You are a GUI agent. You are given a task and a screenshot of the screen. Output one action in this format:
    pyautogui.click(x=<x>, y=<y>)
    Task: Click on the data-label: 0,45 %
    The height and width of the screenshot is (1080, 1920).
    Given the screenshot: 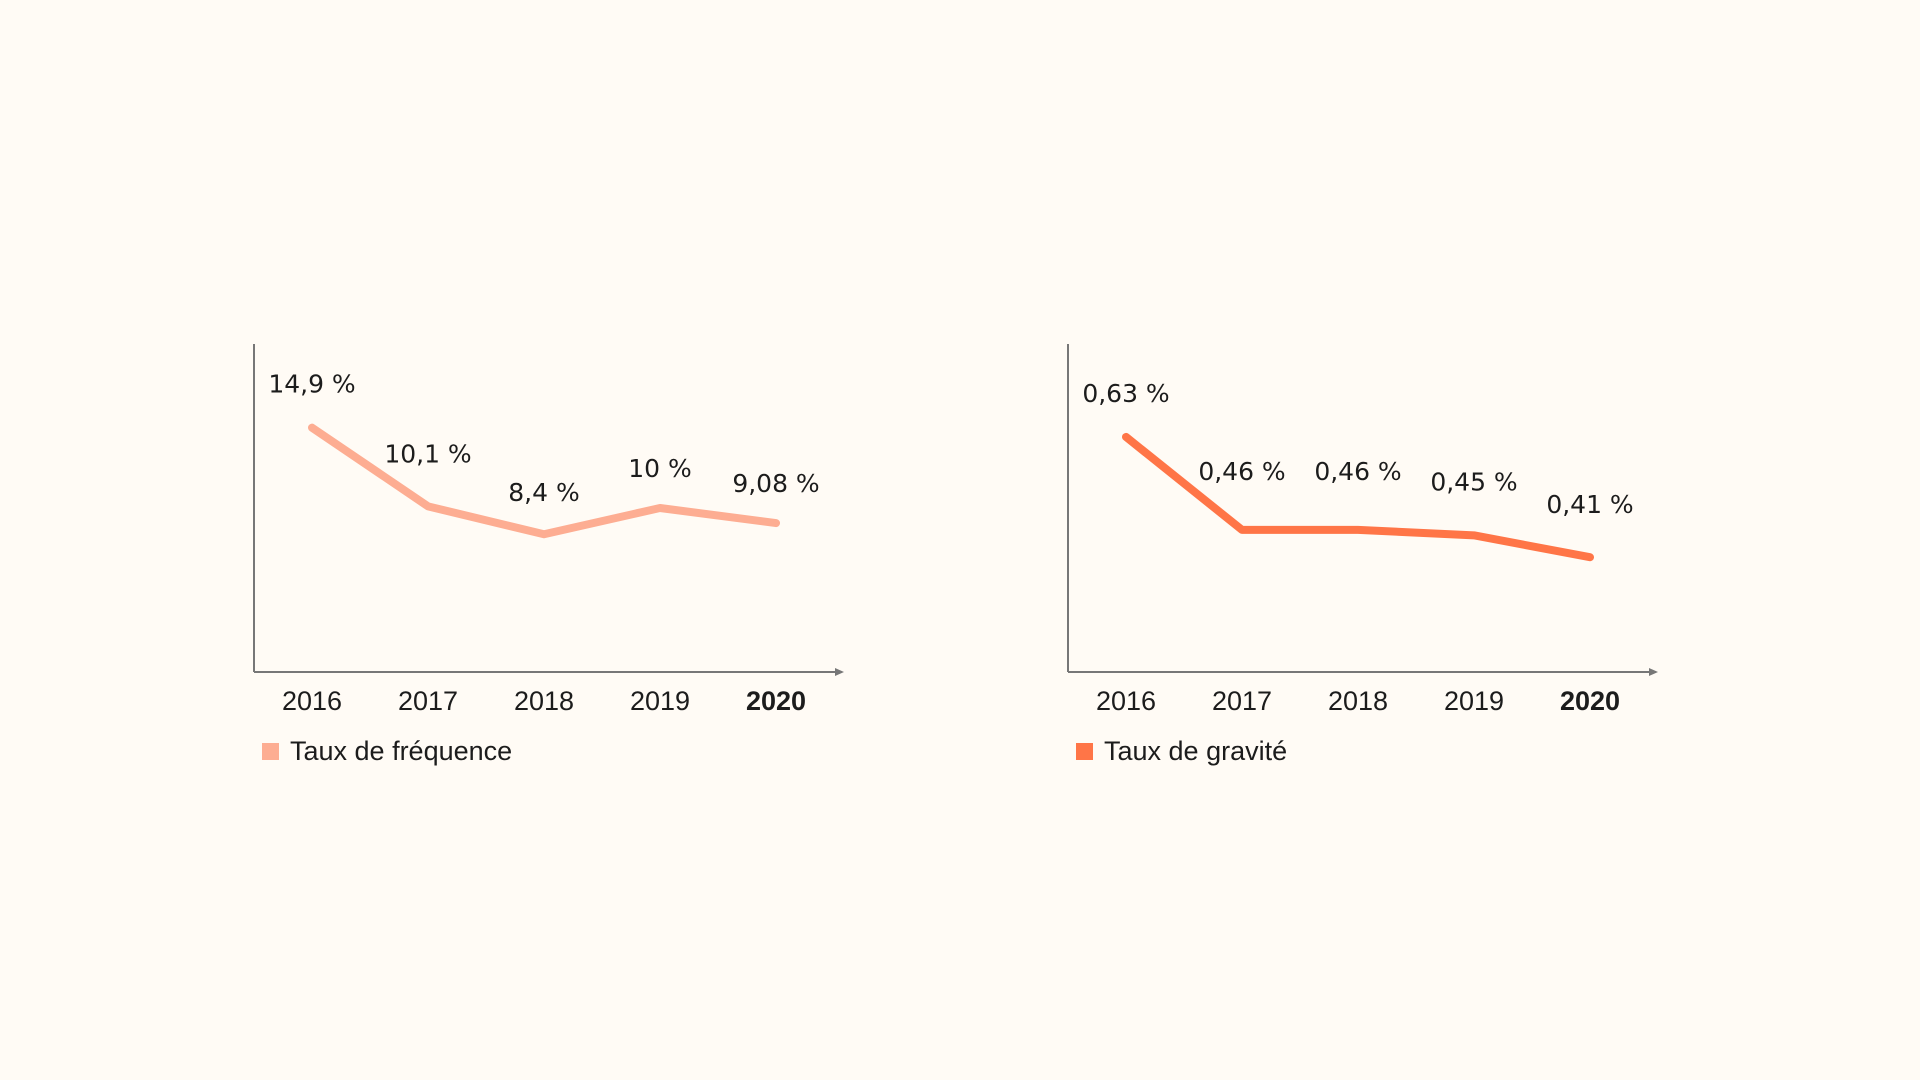 What is the action you would take?
    pyautogui.click(x=1473, y=481)
    